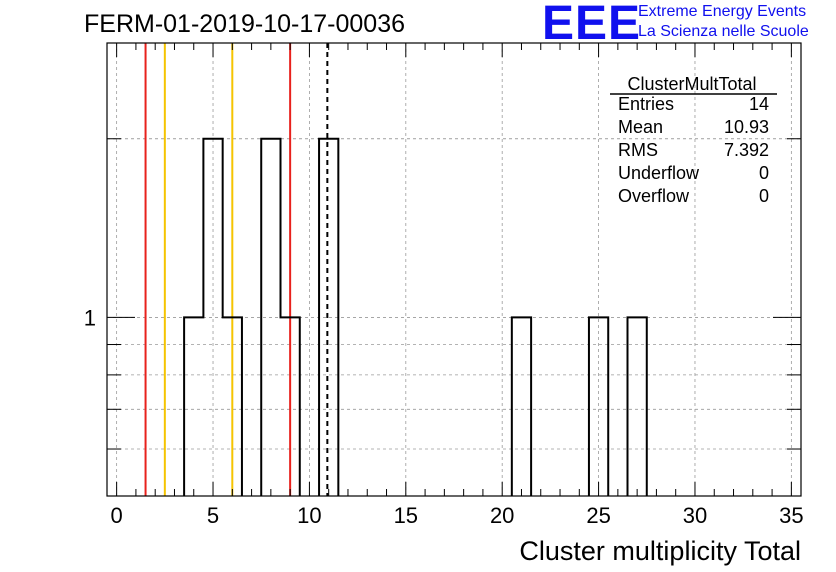  I want to click on brand-line-1: Extreme Energy Events, so click(722, 11).